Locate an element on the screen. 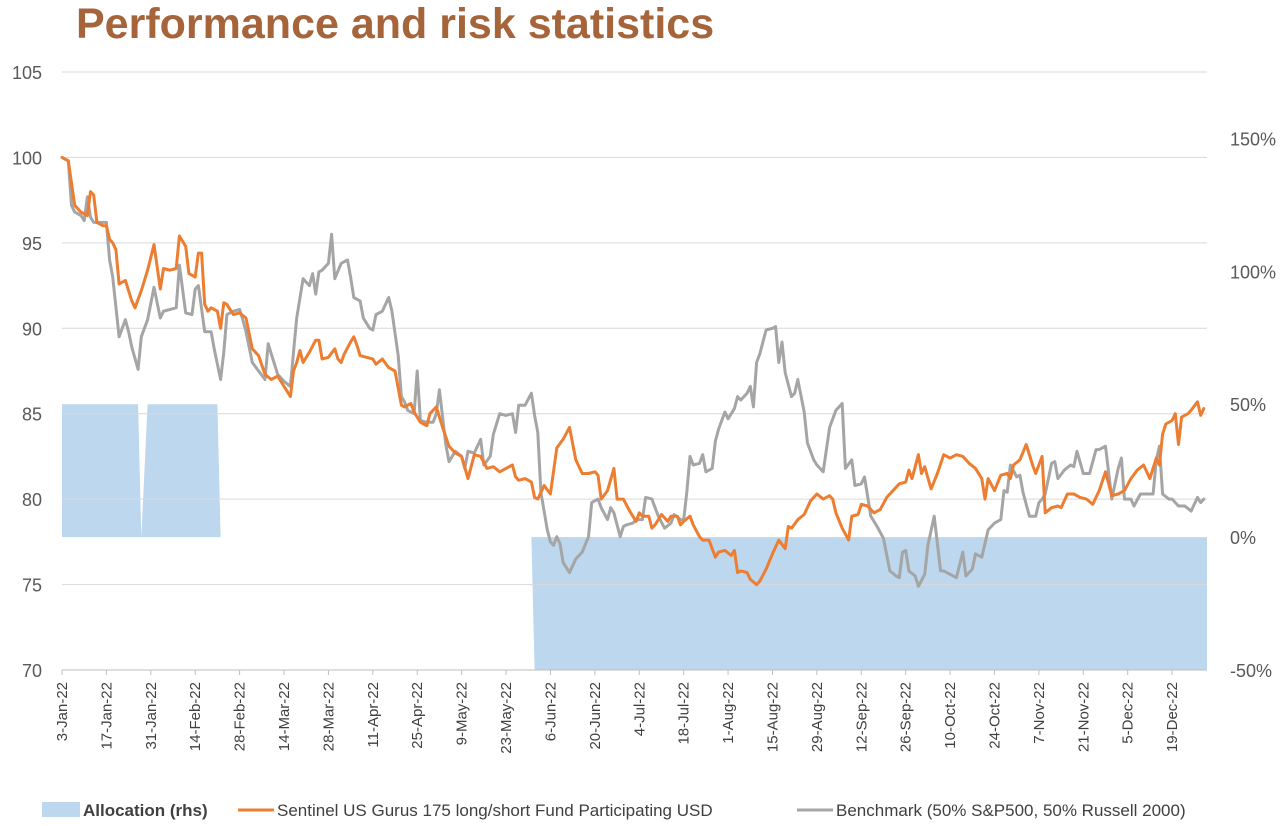  x-tick-label: 23-May-22 is located at coordinates (506, 718).